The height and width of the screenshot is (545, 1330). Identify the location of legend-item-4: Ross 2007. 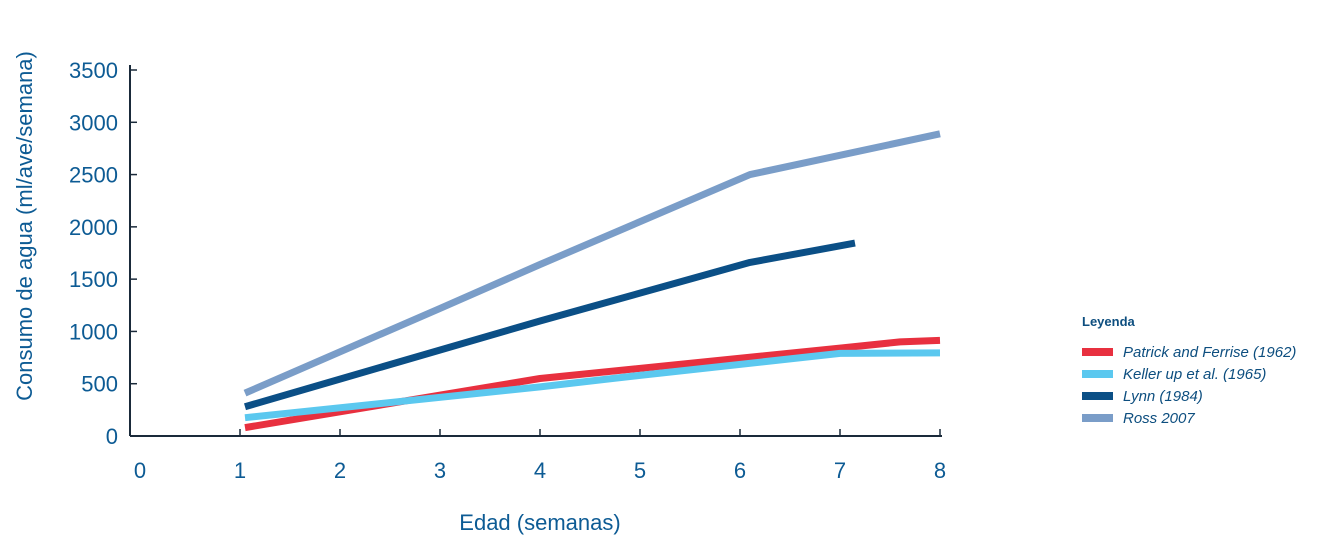
(1206, 418).